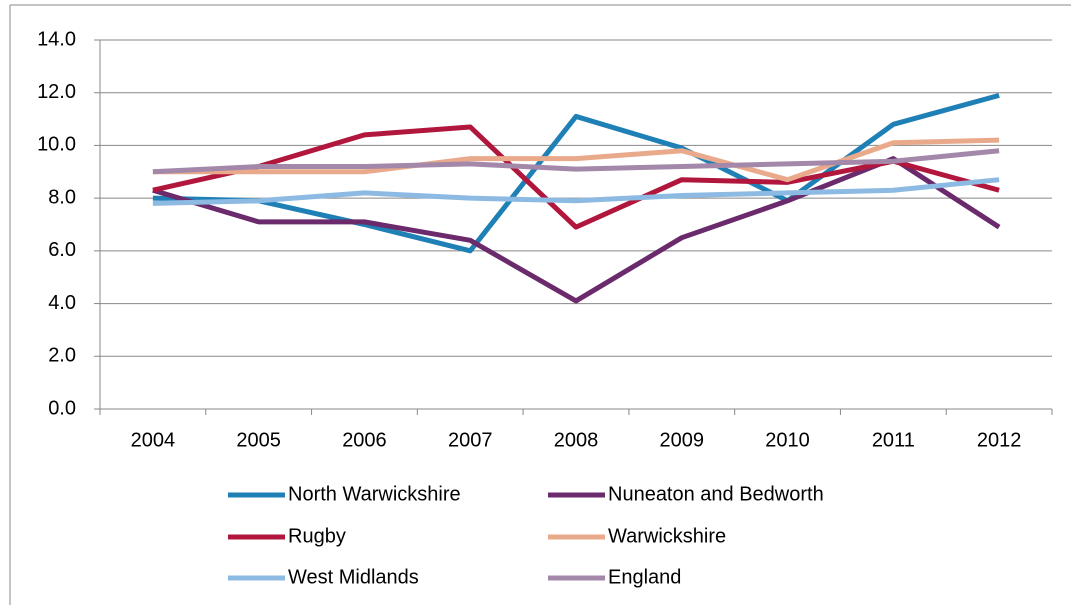 The width and height of the screenshot is (1071, 605). Describe the element at coordinates (353, 577) in the screenshot. I see `legend-label: West Midlands` at that location.